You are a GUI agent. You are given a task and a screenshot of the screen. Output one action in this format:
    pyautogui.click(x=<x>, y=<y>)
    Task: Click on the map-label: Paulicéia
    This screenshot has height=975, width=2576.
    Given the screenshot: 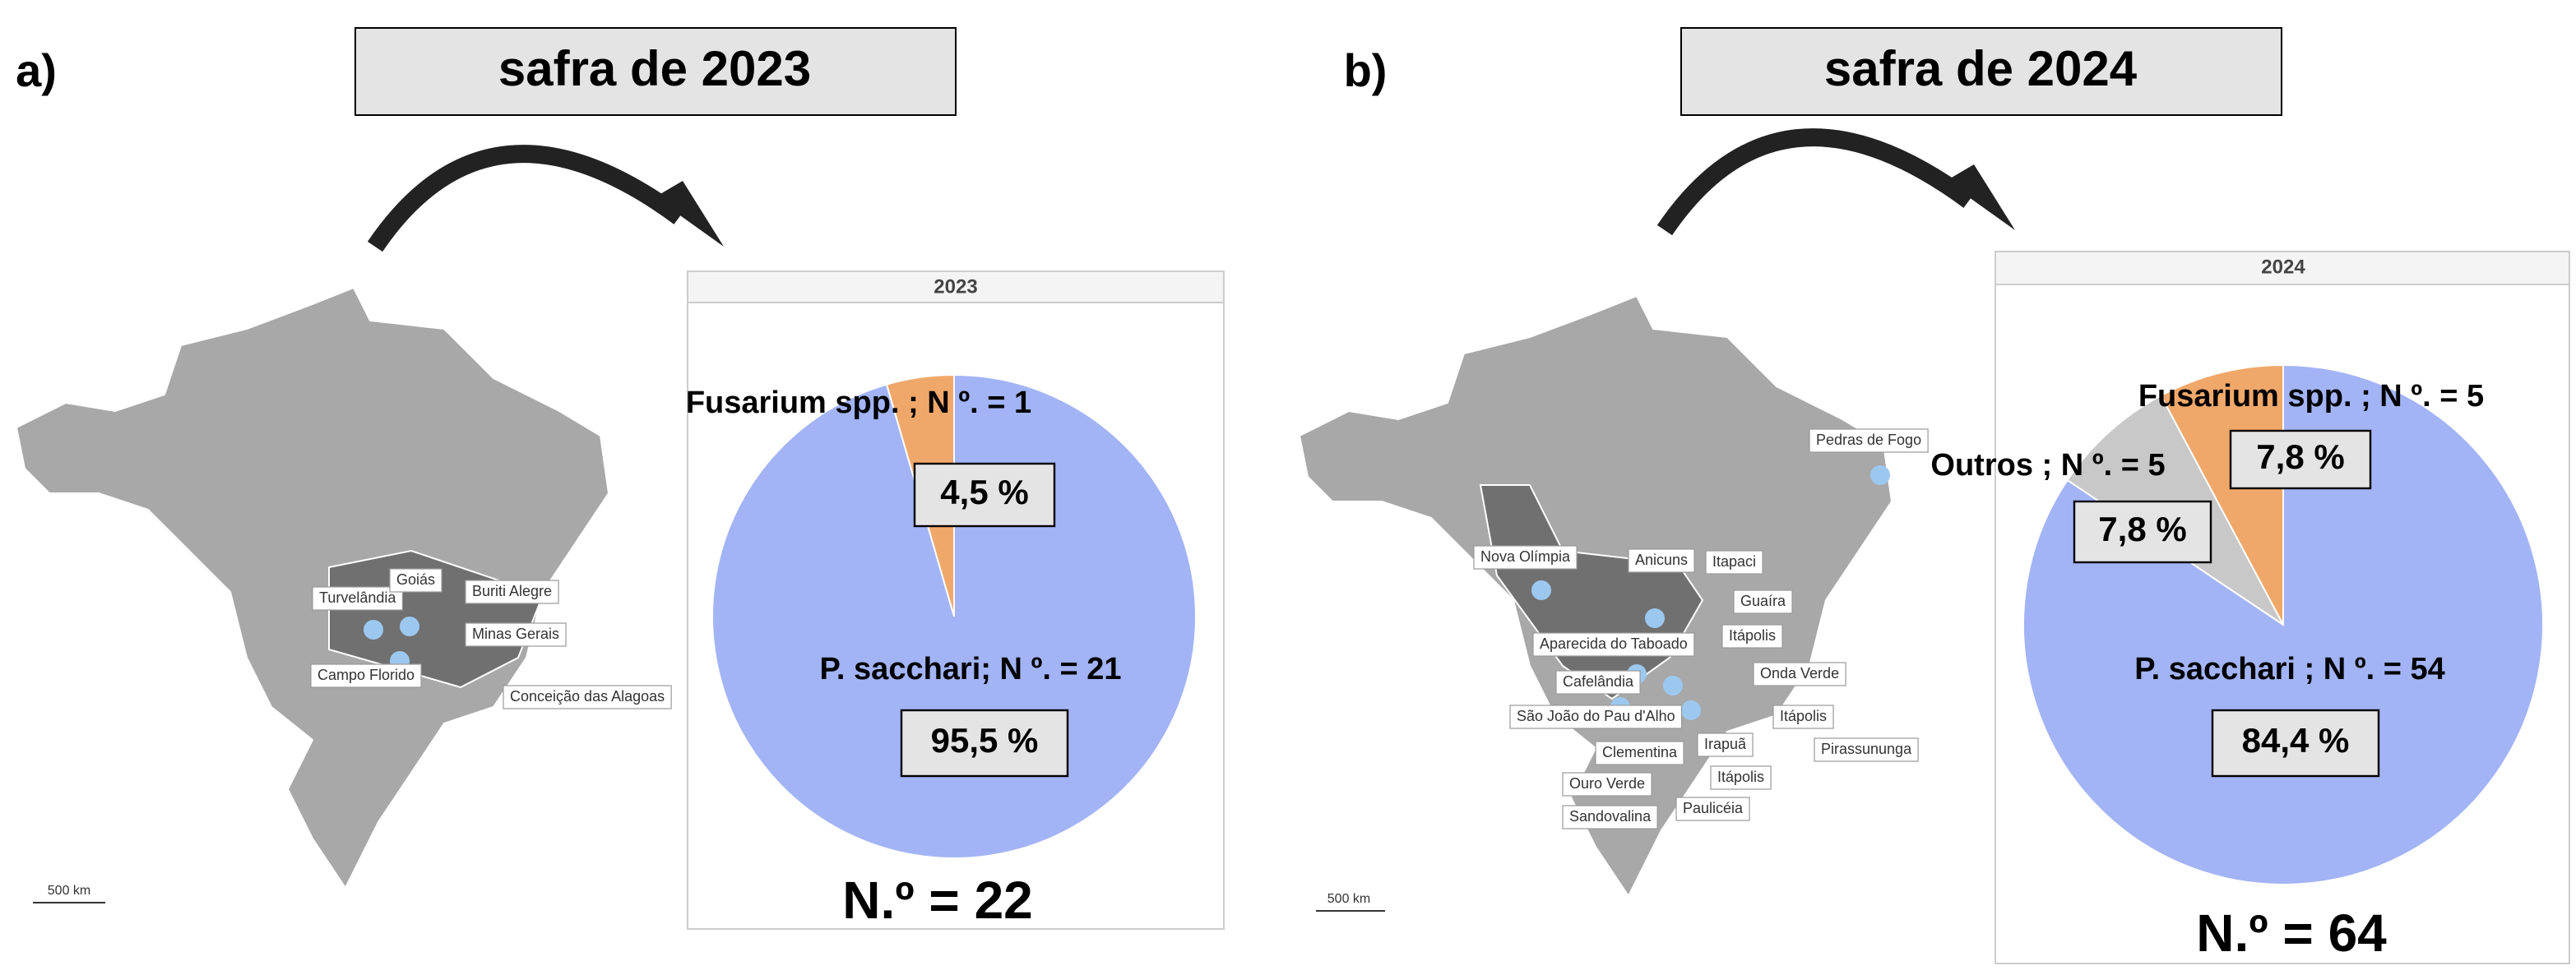 What is the action you would take?
    pyautogui.click(x=1713, y=808)
    